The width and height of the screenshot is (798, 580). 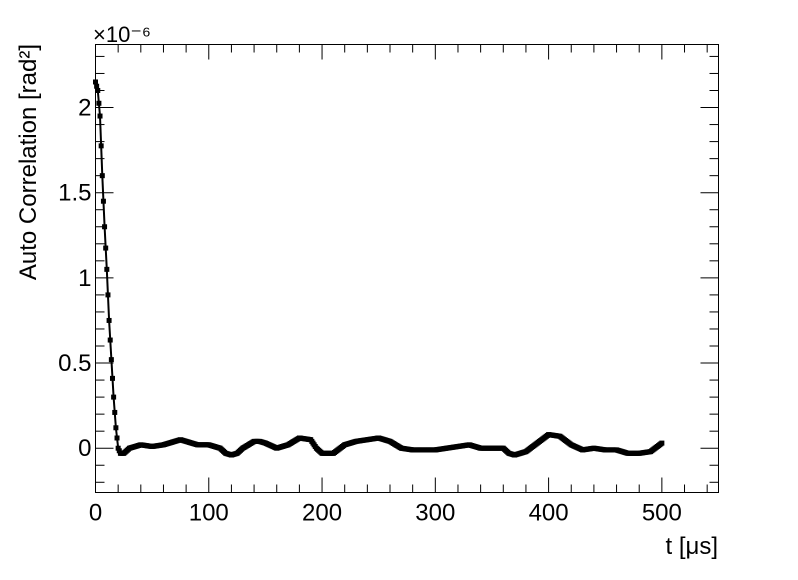 What do you see at coordinates (662, 513) in the screenshot?
I see `x-tick-label: 500` at bounding box center [662, 513].